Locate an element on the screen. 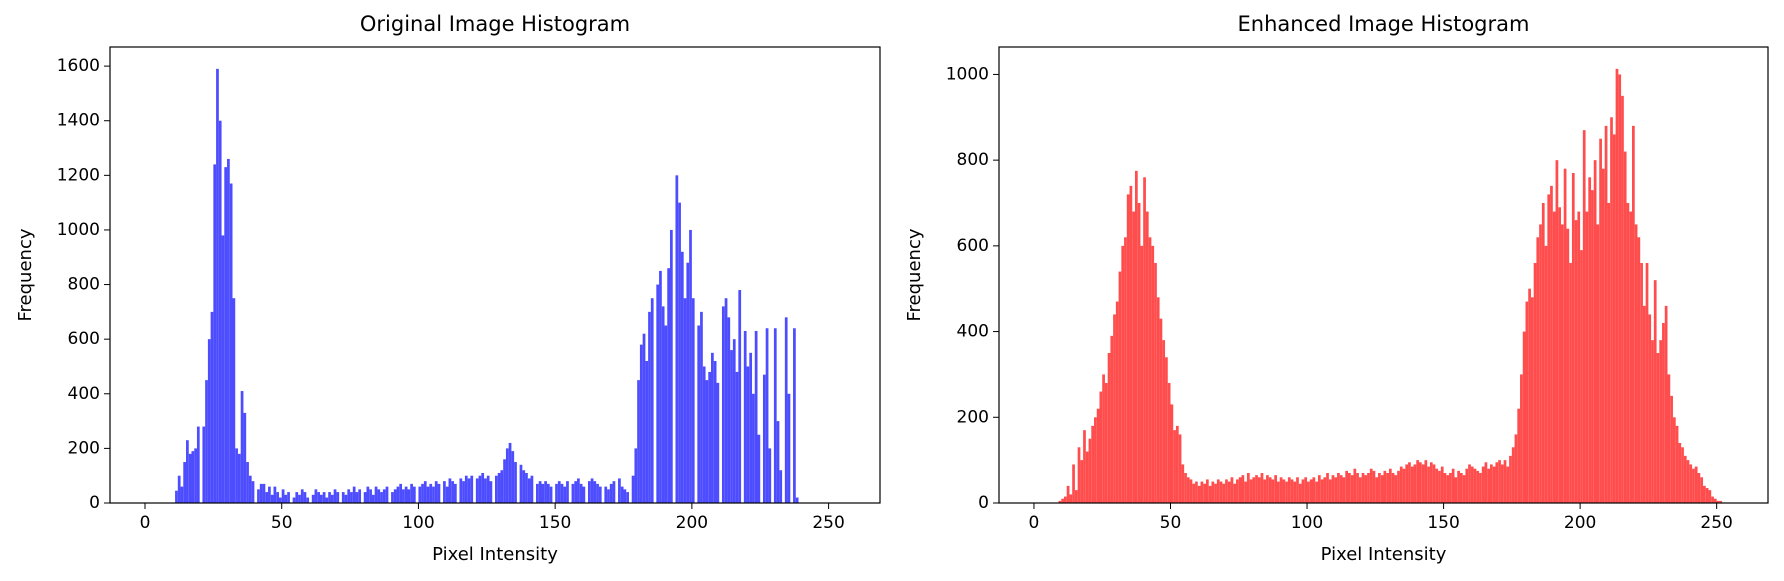  y-tick-label: 1400 is located at coordinates (78, 121).